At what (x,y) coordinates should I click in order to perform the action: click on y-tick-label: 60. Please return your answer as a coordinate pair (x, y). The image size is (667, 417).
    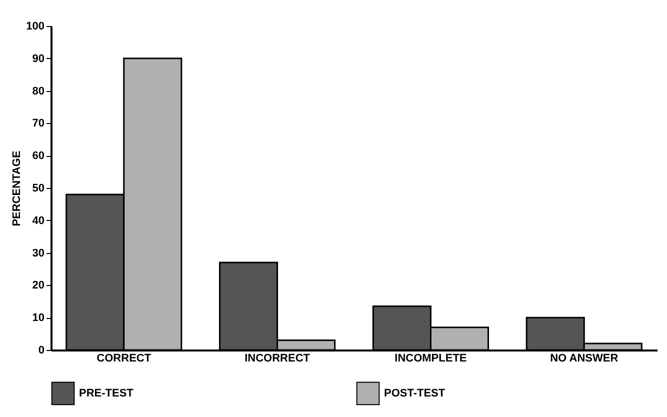
    Looking at the image, I should click on (38, 156).